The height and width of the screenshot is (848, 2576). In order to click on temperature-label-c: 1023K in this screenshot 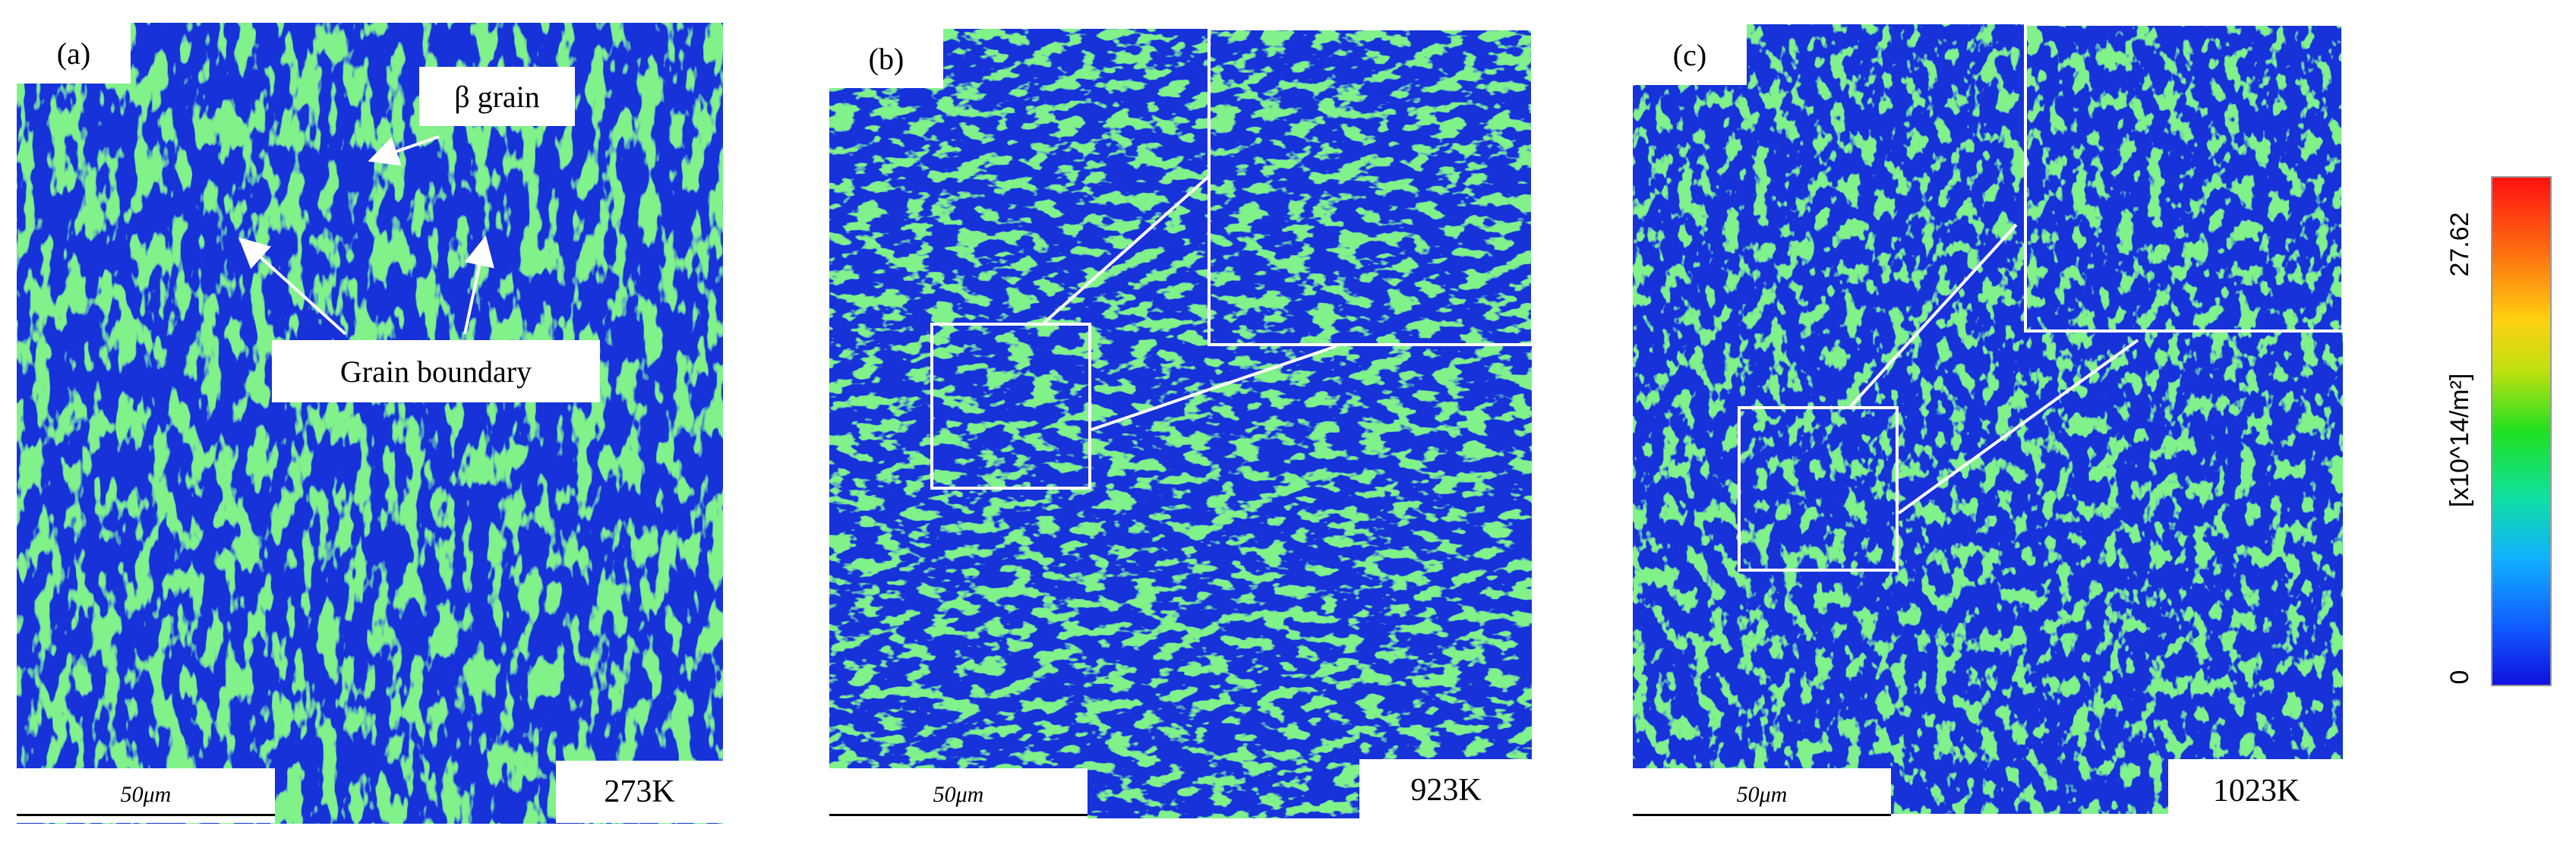, I will do `click(2256, 791)`.